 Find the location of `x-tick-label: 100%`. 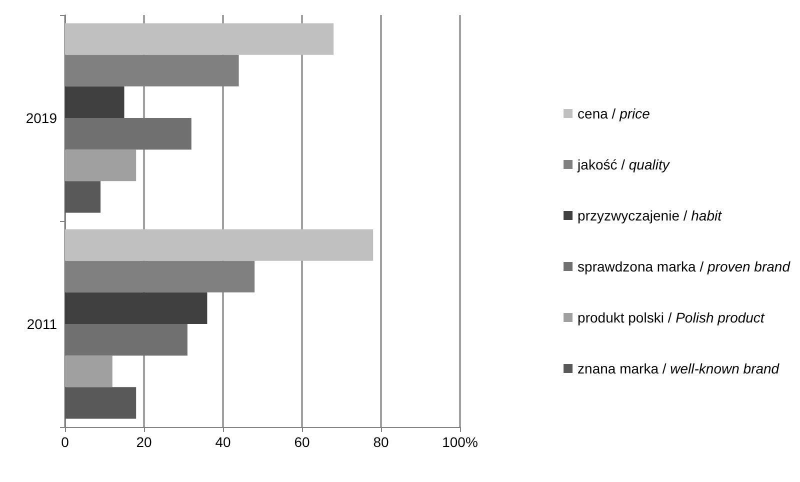

x-tick-label: 100% is located at coordinates (460, 442).